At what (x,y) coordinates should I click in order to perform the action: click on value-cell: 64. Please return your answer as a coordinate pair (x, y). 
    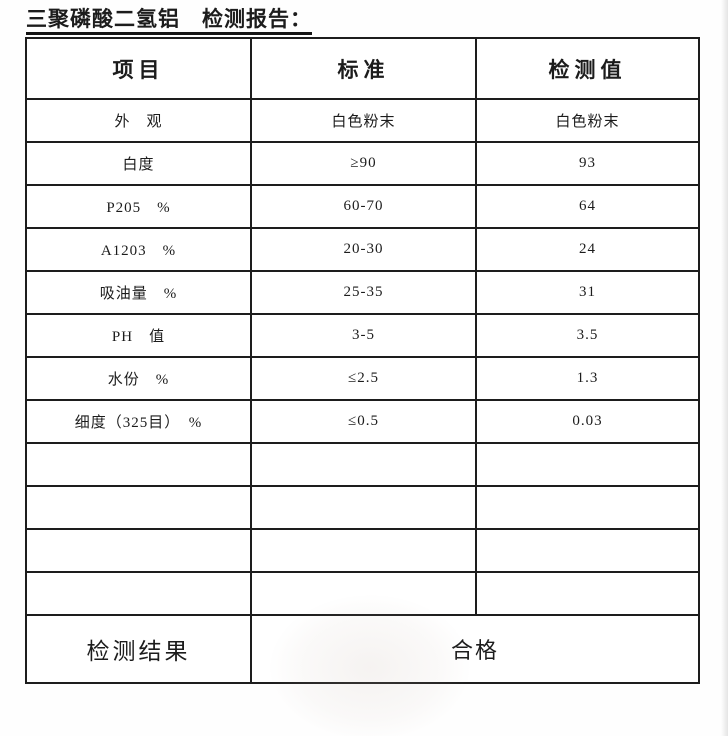
    Looking at the image, I should click on (587, 207).